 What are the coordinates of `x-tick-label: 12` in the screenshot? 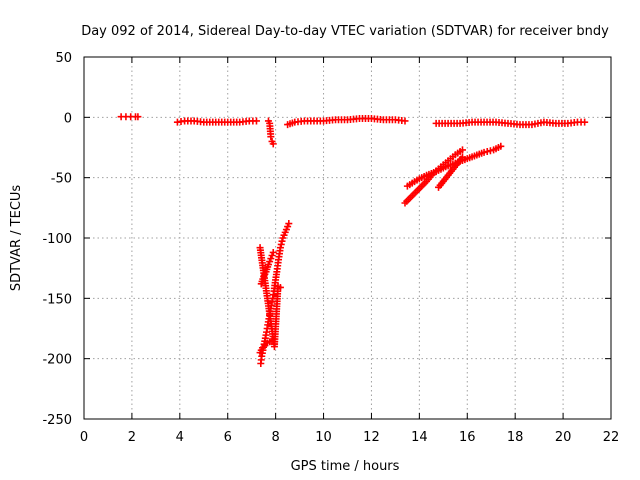 It's located at (371, 437).